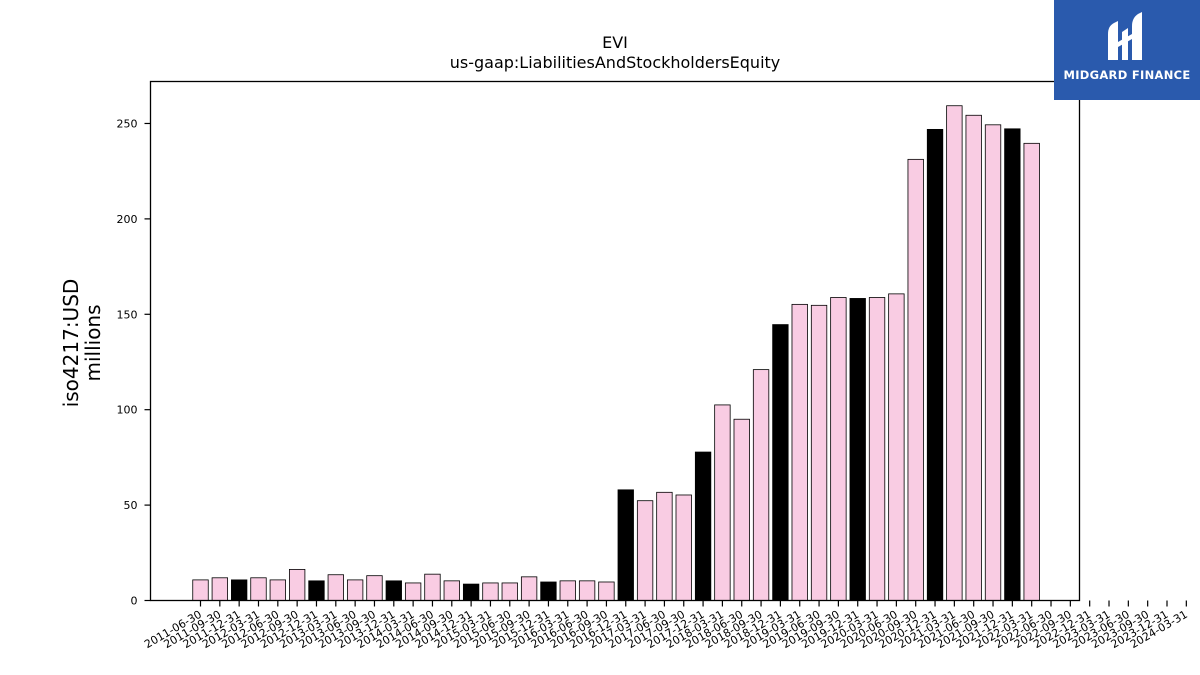  Describe the element at coordinates (71, 343) in the screenshot. I see `y-axis-label: iso4217:USD` at that location.